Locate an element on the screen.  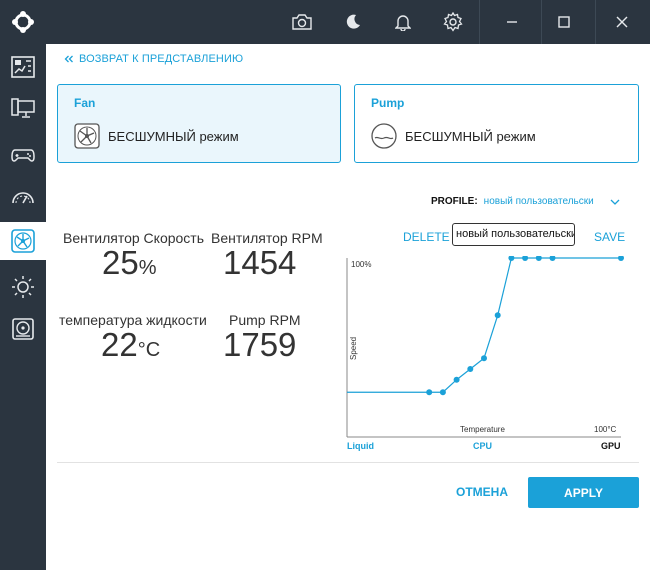
cancel-button: ОТМЕНА is located at coordinates (482, 492).